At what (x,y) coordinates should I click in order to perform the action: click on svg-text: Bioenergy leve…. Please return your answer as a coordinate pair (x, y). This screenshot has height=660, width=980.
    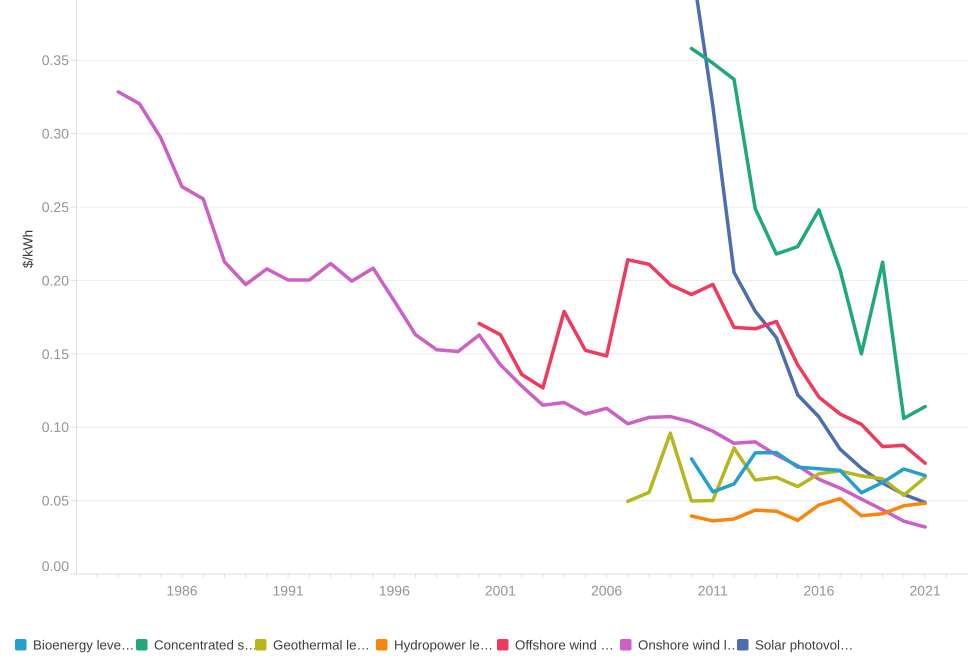
    Looking at the image, I should click on (83, 645).